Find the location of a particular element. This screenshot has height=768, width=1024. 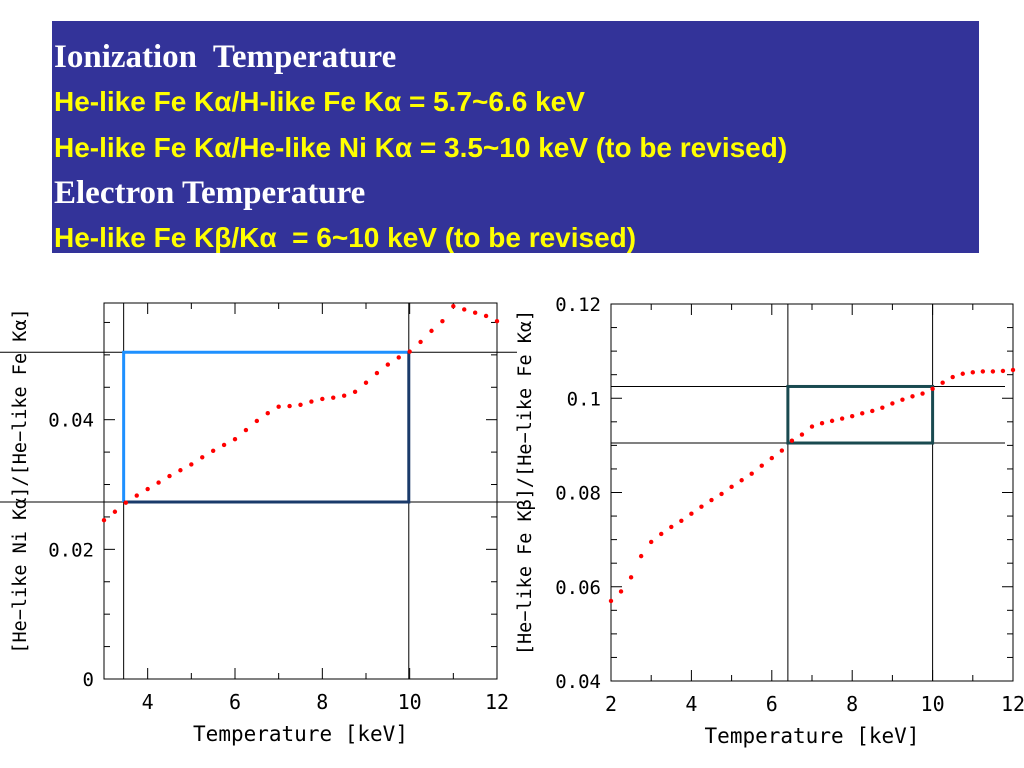

range-box is located at coordinates (860, 414).